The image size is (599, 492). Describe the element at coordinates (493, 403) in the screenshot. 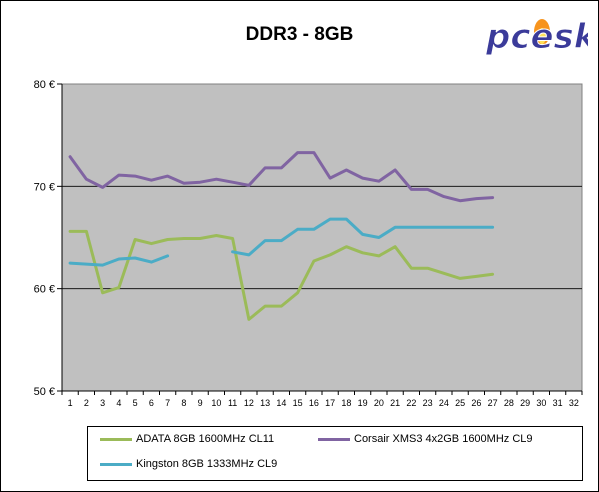

I see `x-tick-label: 27` at that location.